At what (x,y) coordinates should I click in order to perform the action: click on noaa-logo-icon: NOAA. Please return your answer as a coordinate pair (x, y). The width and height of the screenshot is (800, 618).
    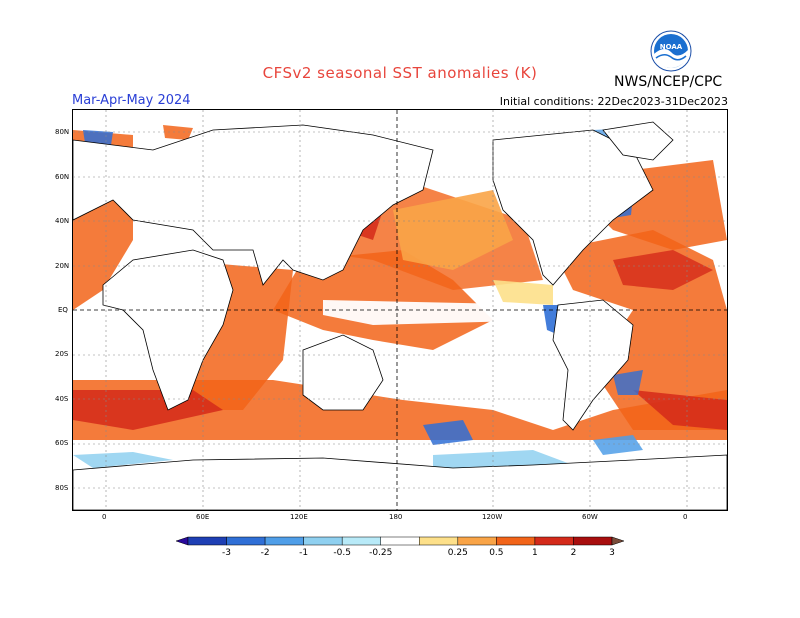
    Looking at the image, I should click on (671, 51).